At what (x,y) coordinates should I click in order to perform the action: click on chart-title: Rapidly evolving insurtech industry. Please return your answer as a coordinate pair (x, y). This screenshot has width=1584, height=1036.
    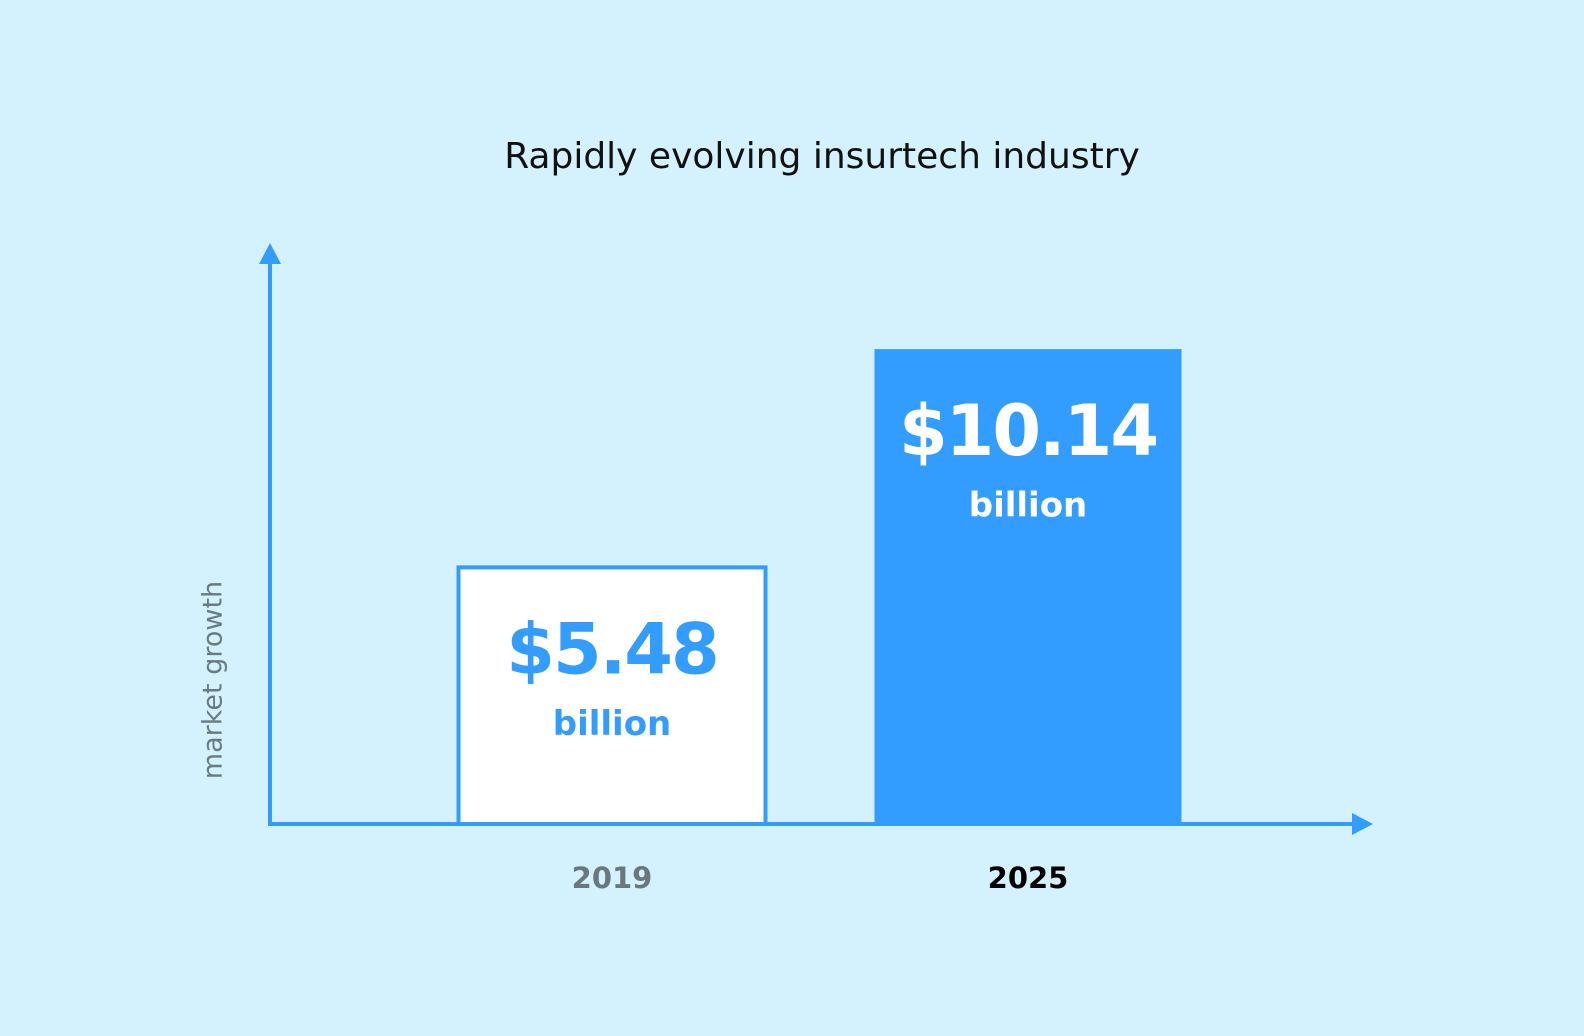
    Looking at the image, I should click on (822, 156).